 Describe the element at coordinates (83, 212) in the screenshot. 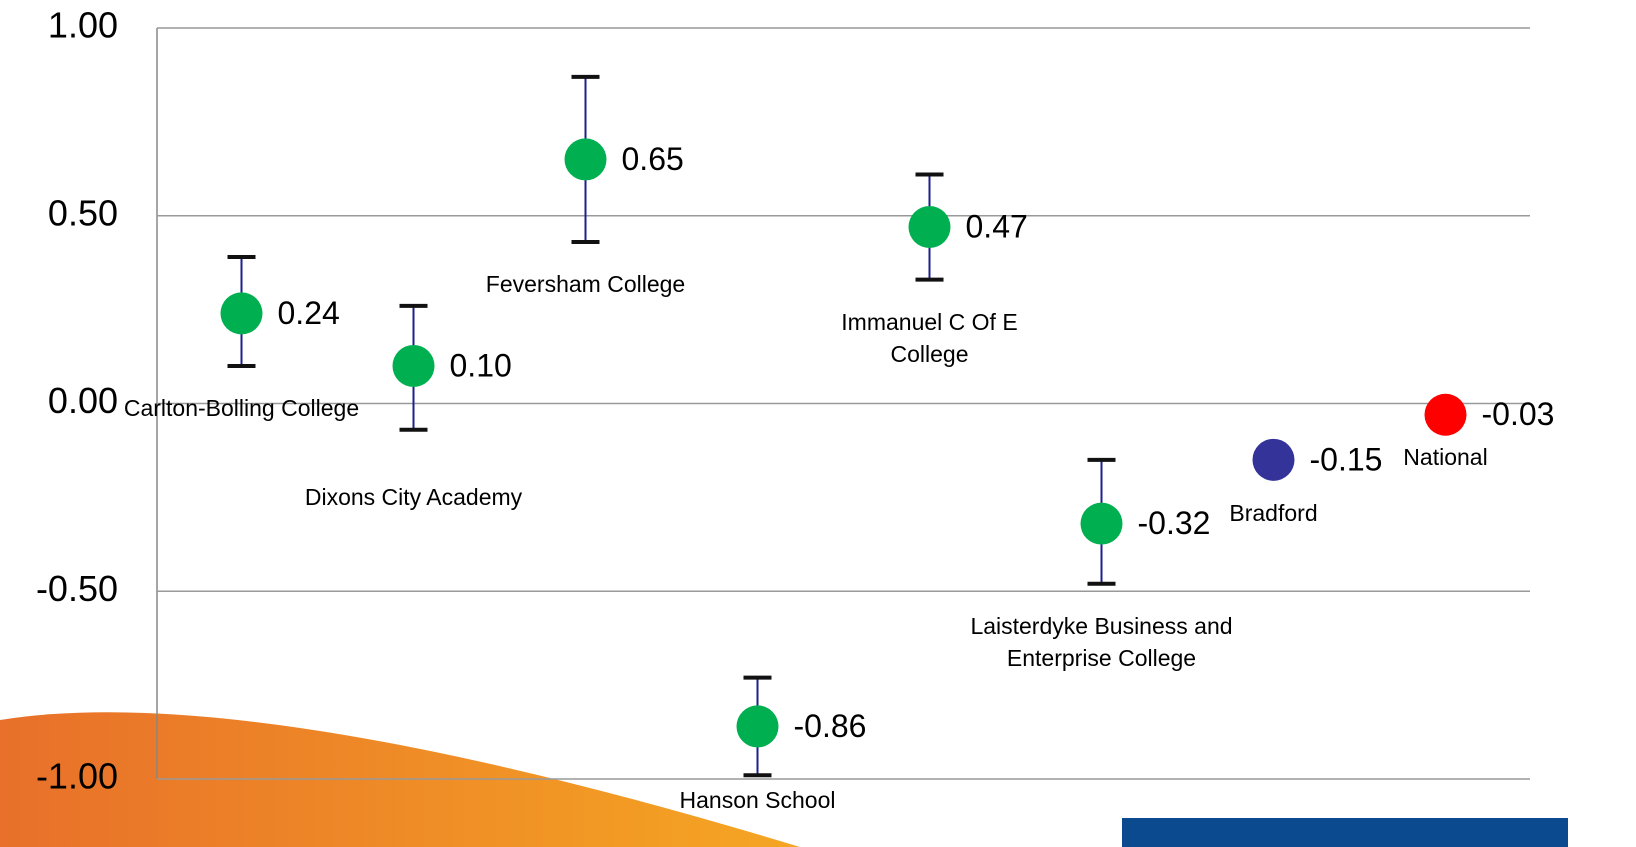

I see `y-tick-label: 0.50` at that location.